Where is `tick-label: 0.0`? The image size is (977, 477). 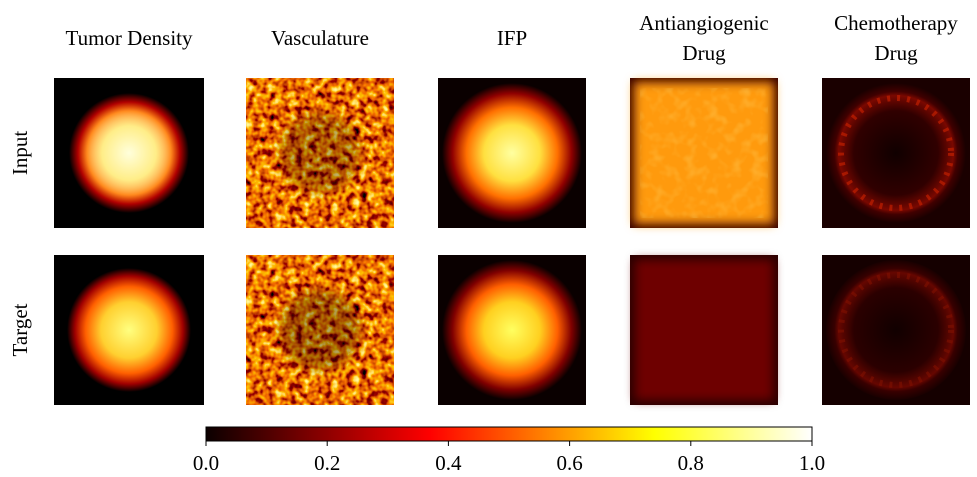
tick-label: 0.0 is located at coordinates (206, 463).